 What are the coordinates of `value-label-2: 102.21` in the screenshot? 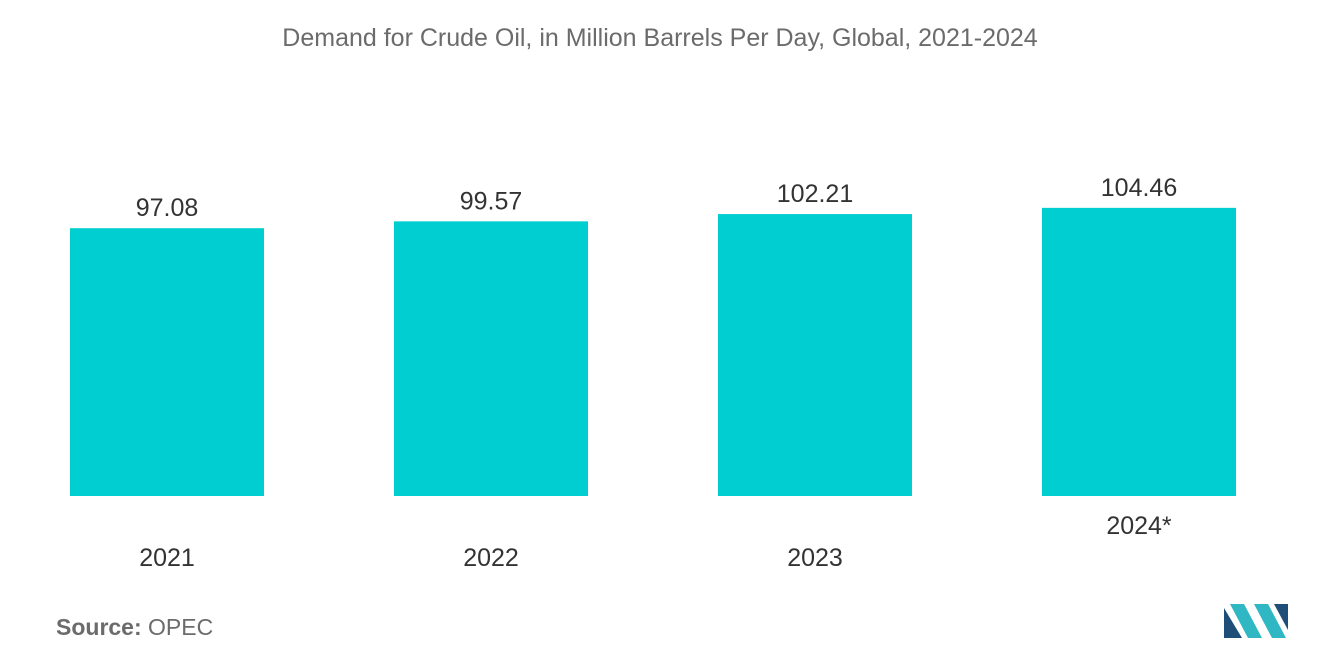 It's located at (815, 194).